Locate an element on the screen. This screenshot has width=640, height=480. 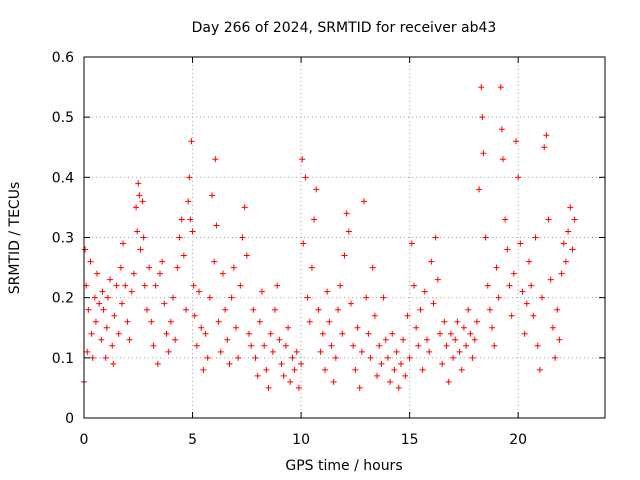
x-tick-label: 5 is located at coordinates (192, 440).